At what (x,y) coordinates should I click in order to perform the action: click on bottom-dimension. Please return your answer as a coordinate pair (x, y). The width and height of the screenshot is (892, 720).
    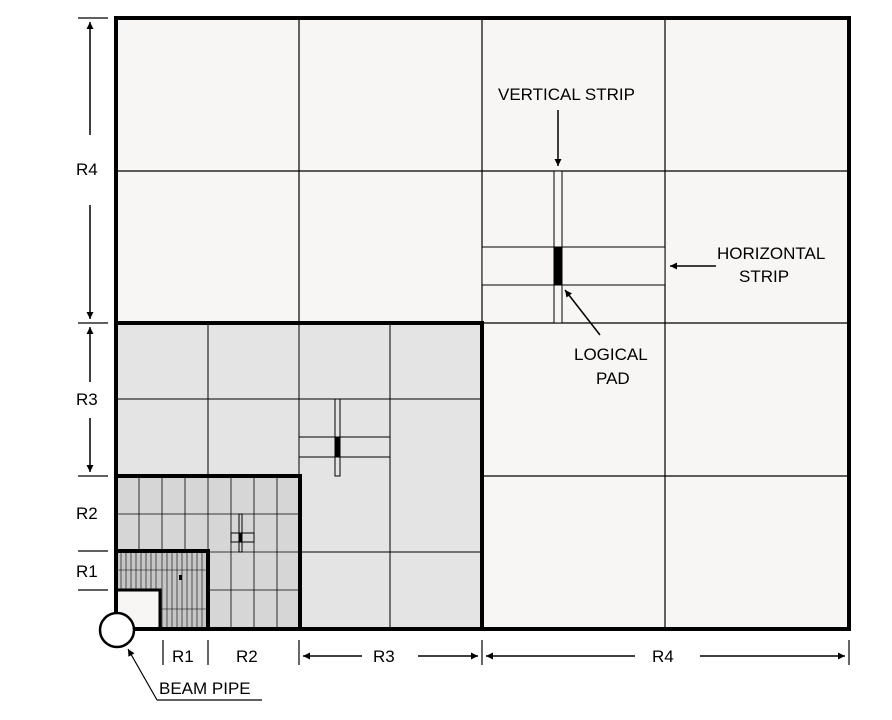
    Looking at the image, I should click on (506, 652).